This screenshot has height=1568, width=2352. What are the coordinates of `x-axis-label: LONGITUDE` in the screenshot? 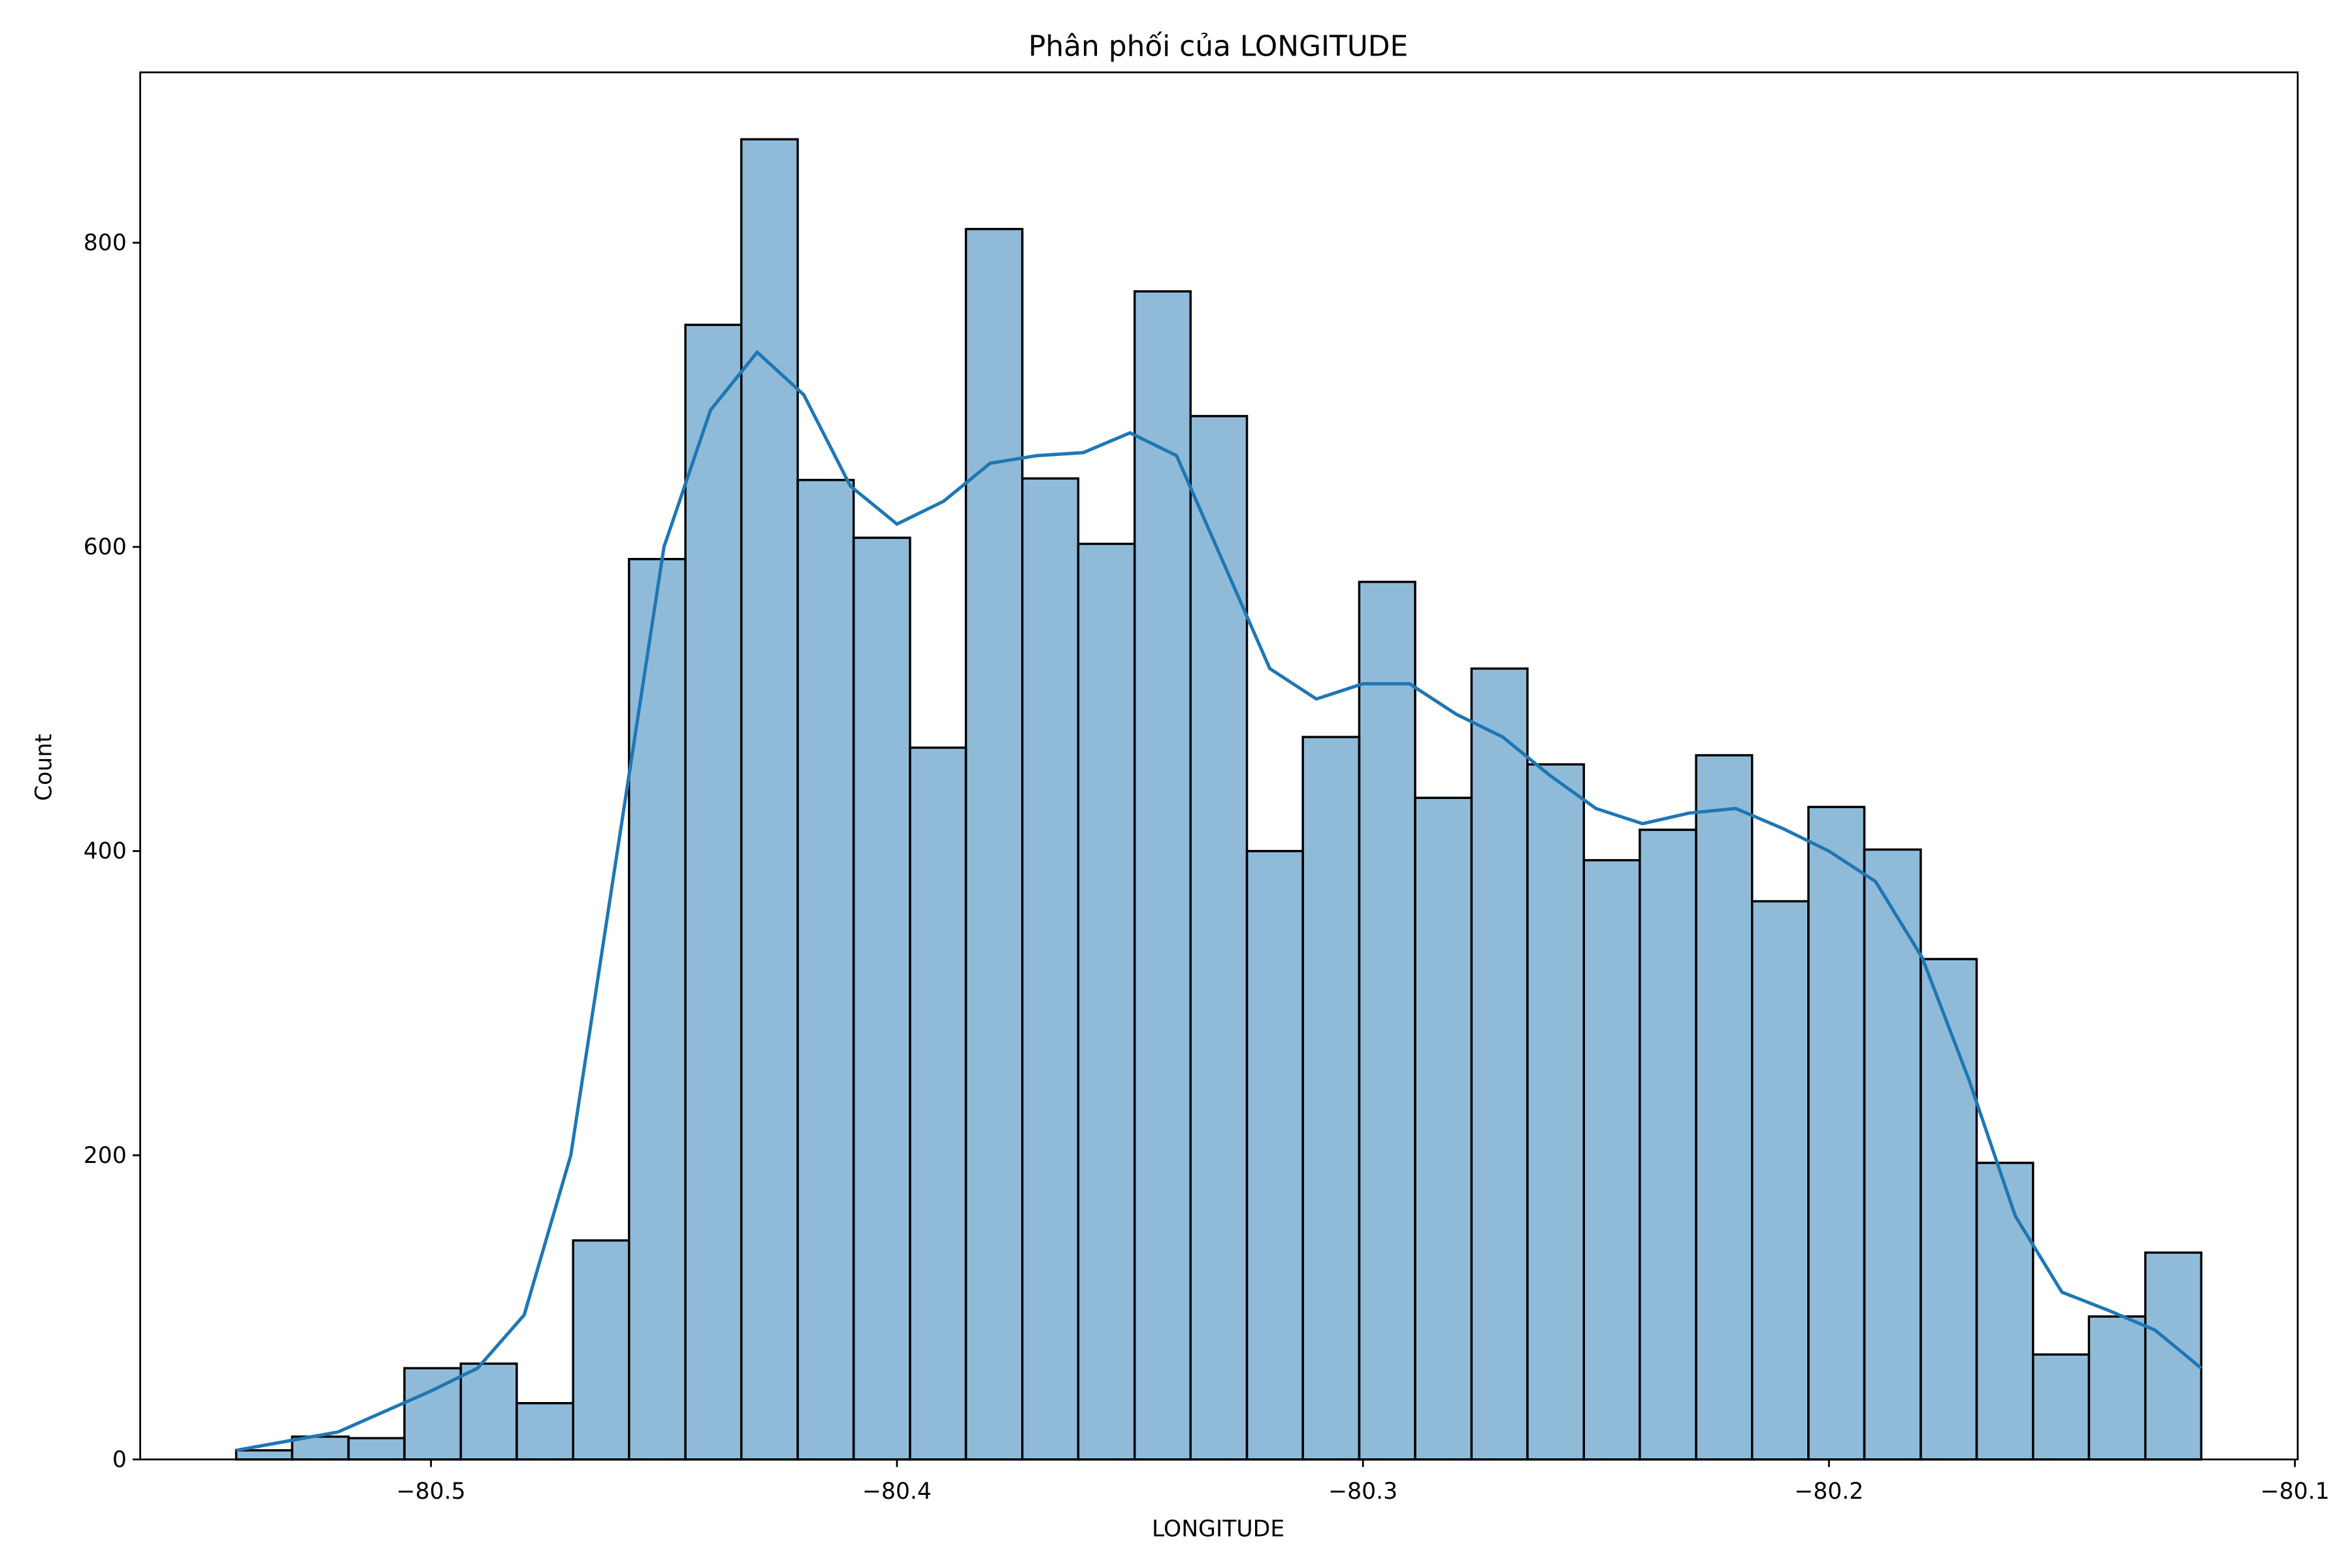 It's located at (1218, 1529).